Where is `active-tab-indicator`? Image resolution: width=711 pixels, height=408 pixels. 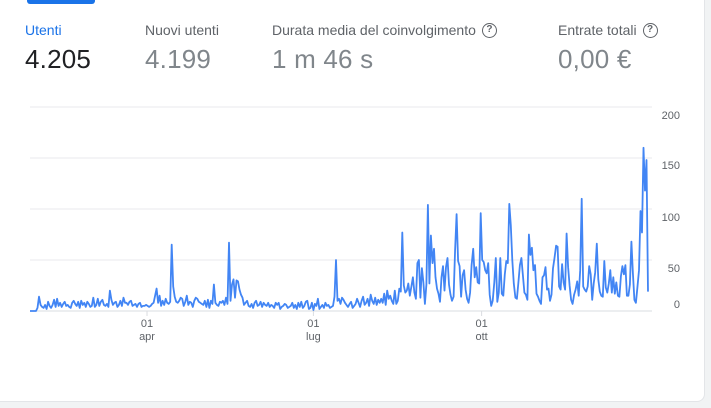 active-tab-indicator is located at coordinates (61, 2).